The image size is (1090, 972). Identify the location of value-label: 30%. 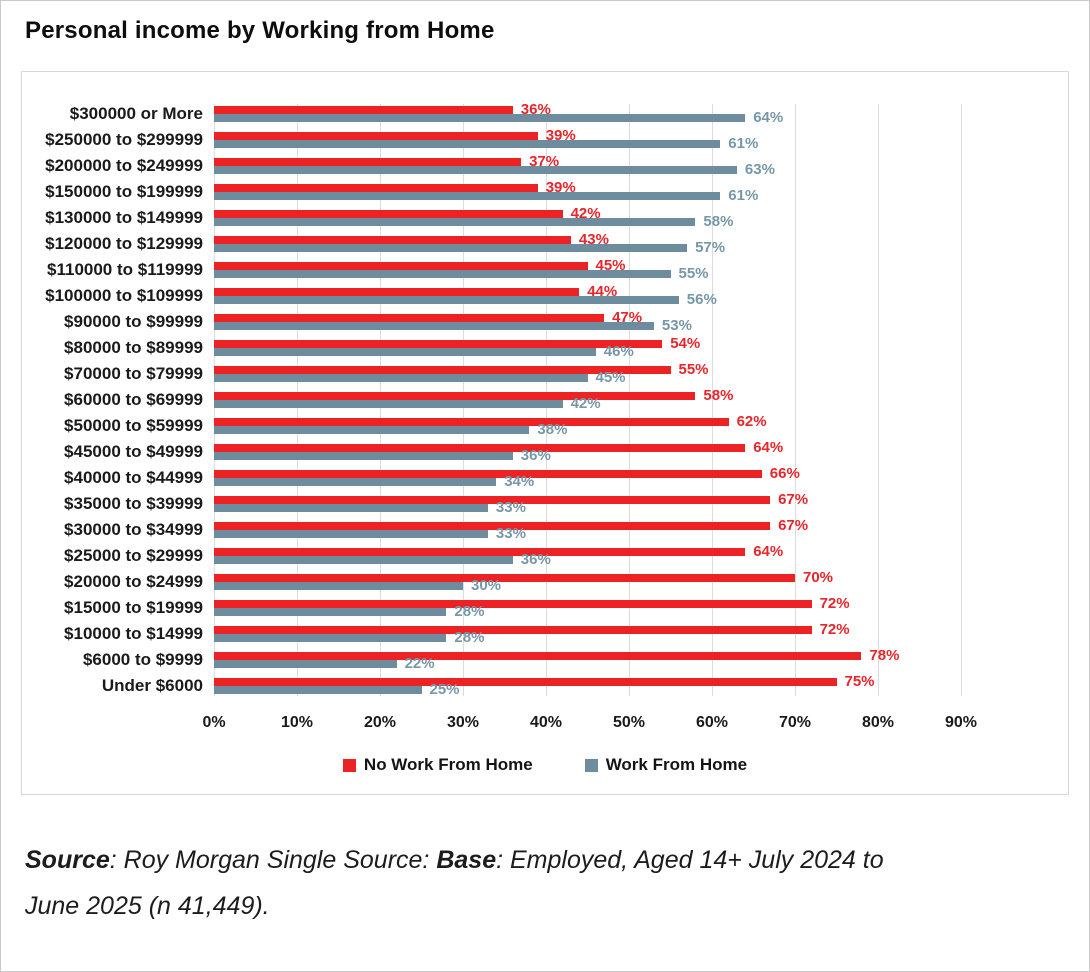
(486, 585).